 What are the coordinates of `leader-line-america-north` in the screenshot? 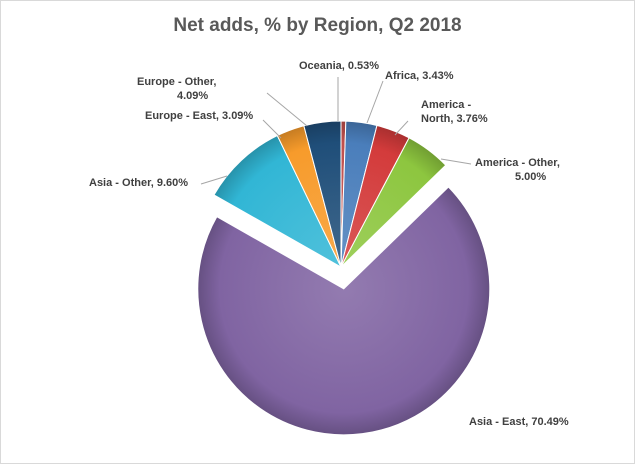 It's located at (401, 128).